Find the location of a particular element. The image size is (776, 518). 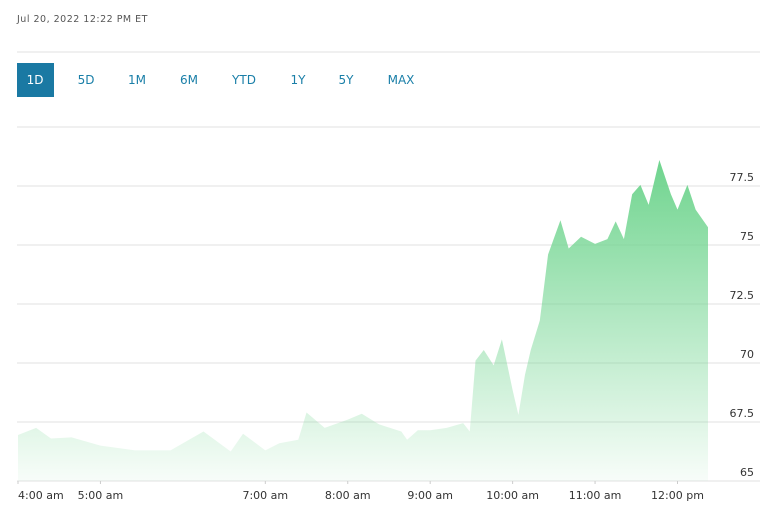

range-button: 5Y is located at coordinates (347, 80).